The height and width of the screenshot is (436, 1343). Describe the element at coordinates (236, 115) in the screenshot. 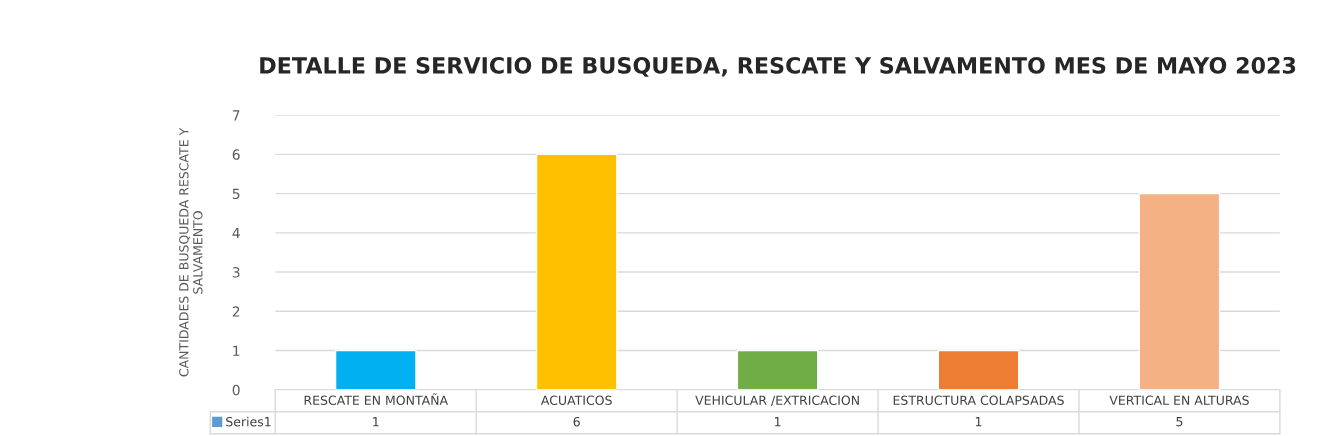

I see `y-tick-label: 7` at that location.